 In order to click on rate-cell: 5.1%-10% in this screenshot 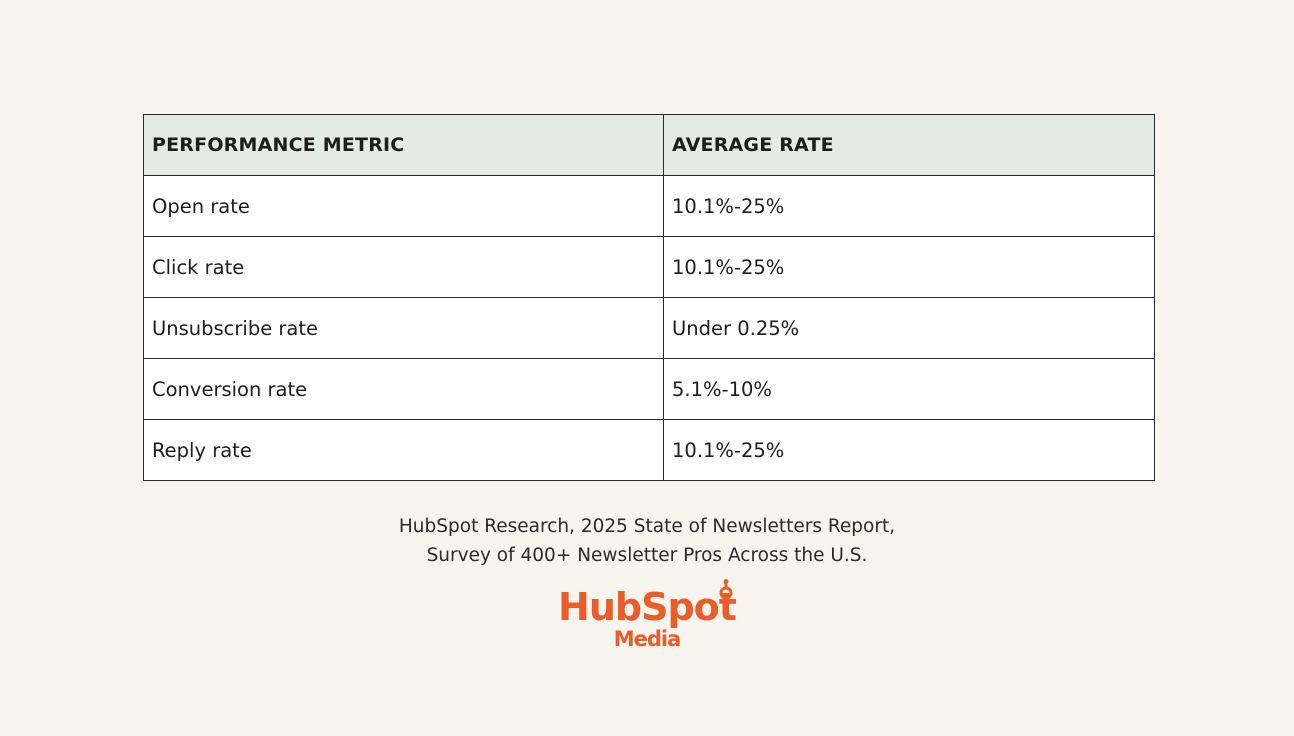, I will do `click(909, 389)`.